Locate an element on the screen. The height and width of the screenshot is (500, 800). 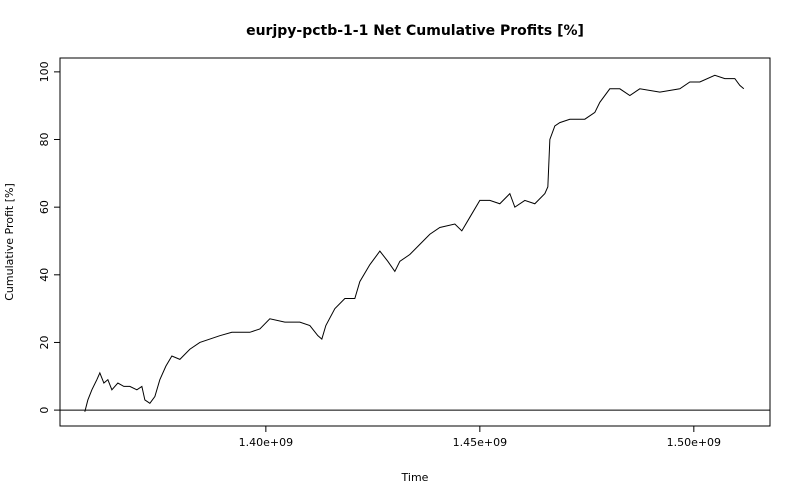
x-tick-label: 1.45e+09 is located at coordinates (480, 442).